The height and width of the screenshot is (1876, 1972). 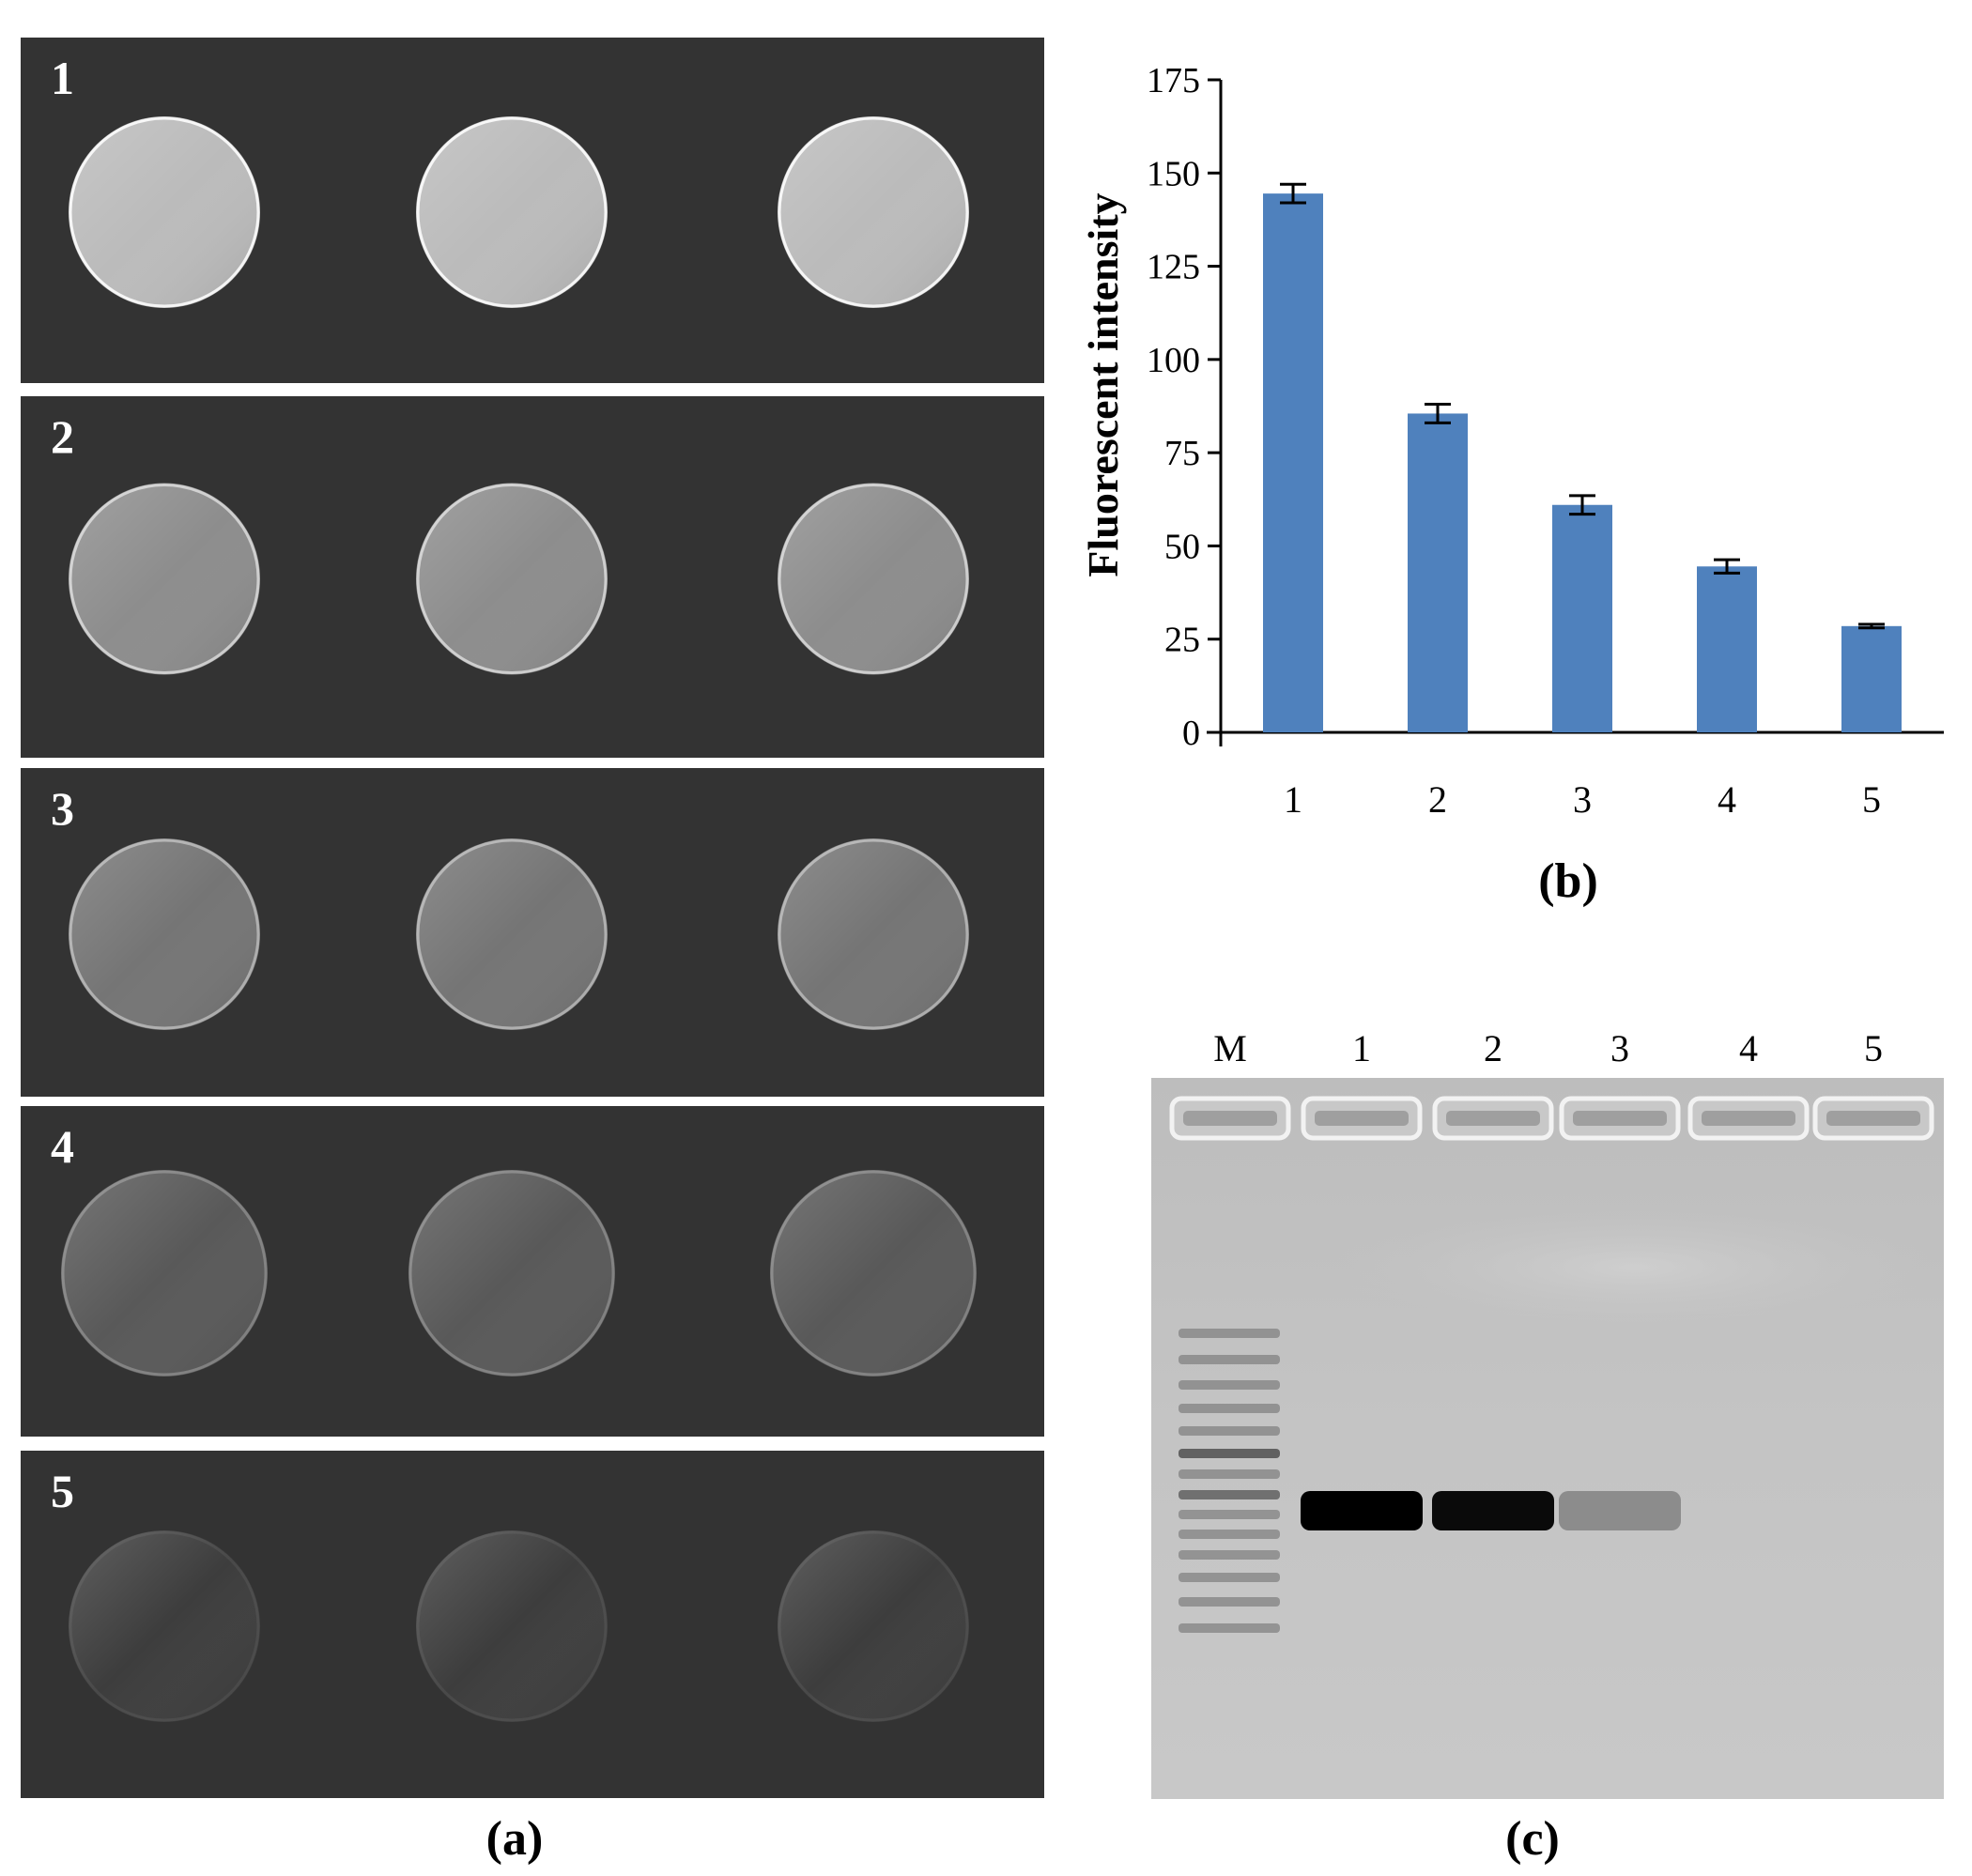 What do you see at coordinates (1619, 1048) in the screenshot?
I see `lane-label: 3` at bounding box center [1619, 1048].